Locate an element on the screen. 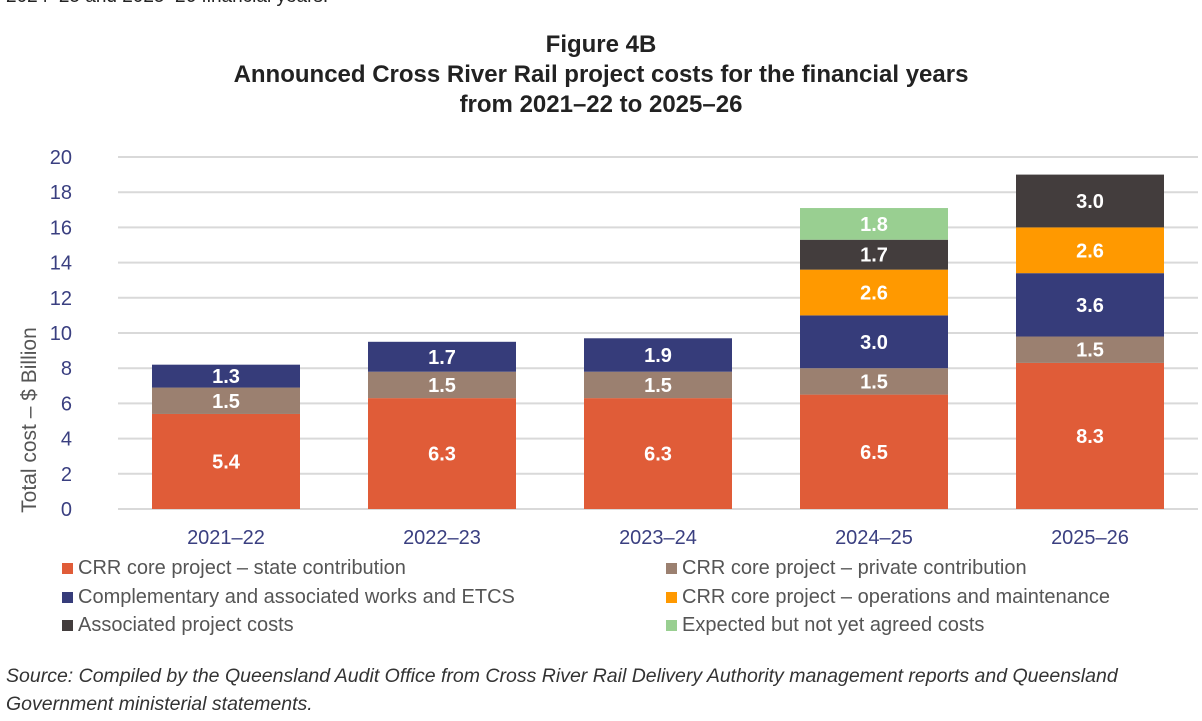 This screenshot has height=721, width=1202. legend-item: CRR core project – private contribution is located at coordinates (846, 568).